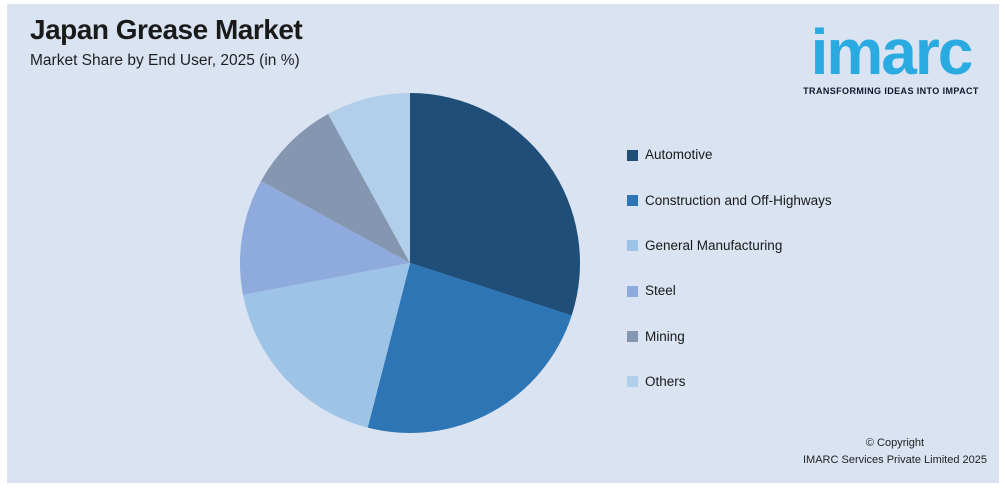 The width and height of the screenshot is (1005, 489). Describe the element at coordinates (729, 155) in the screenshot. I see `legend-item-automotive: Automotive` at that location.